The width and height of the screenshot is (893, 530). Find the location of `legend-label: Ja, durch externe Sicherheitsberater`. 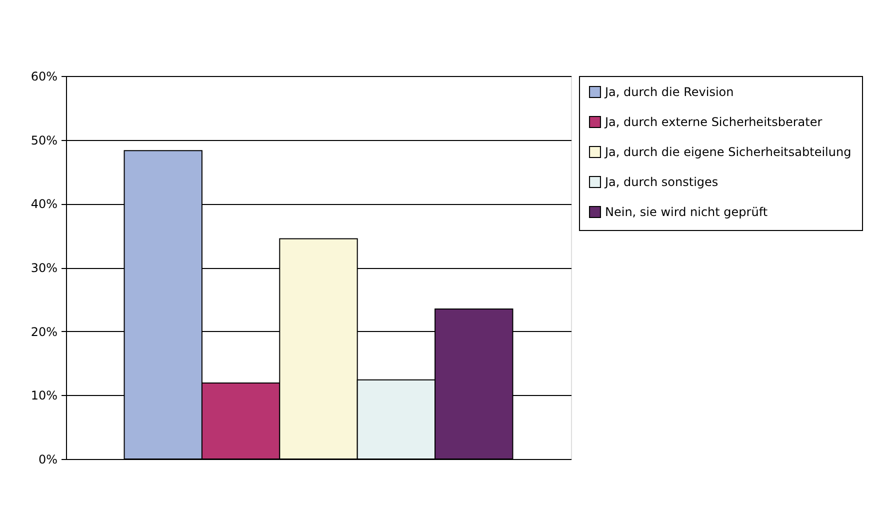

legend-label: Ja, durch externe Sicherheitsberater is located at coordinates (713, 122).